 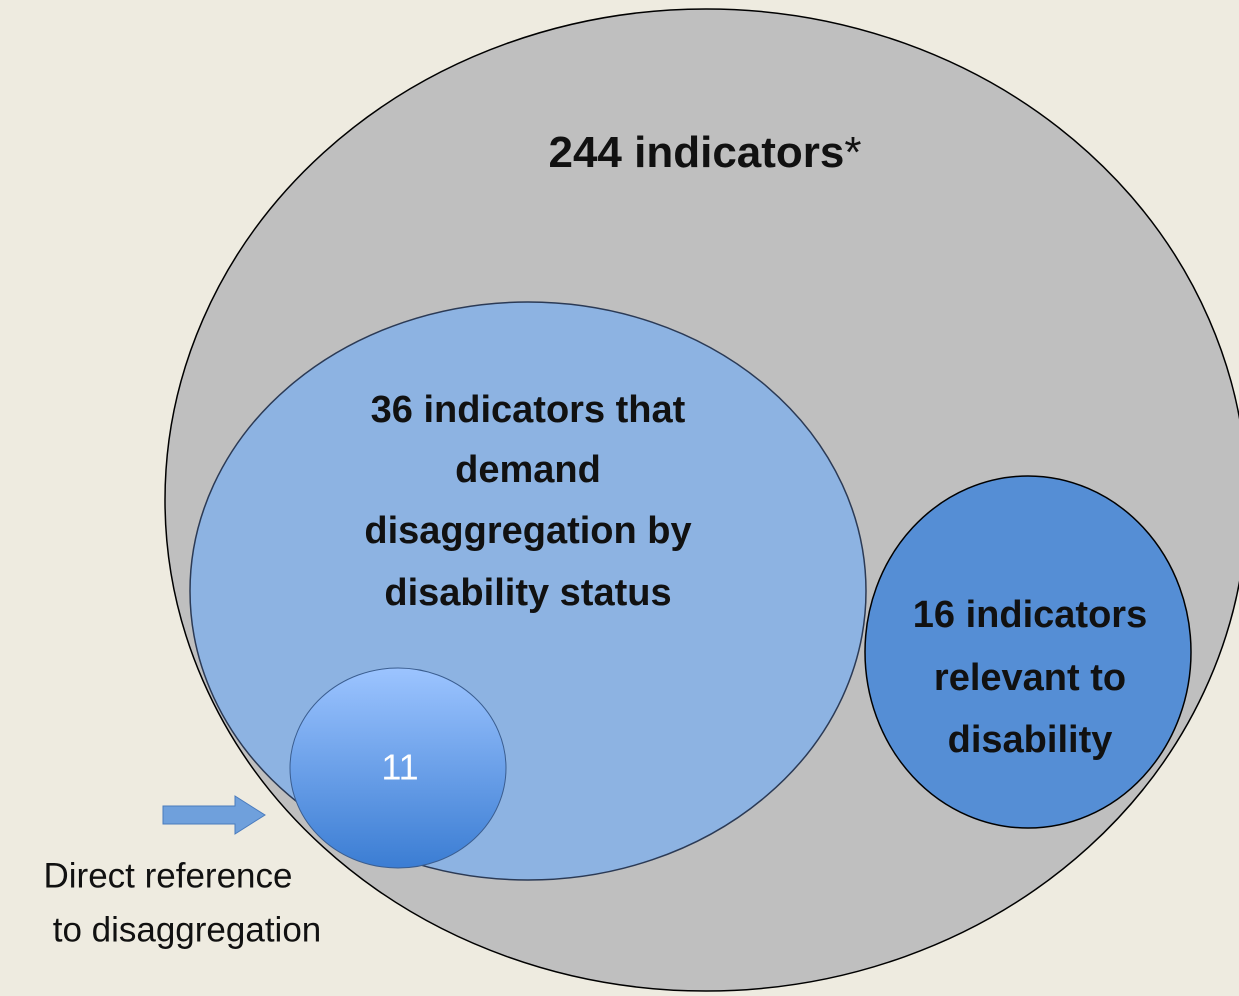 I want to click on right-label: 16 indicators, so click(x=1030, y=615).